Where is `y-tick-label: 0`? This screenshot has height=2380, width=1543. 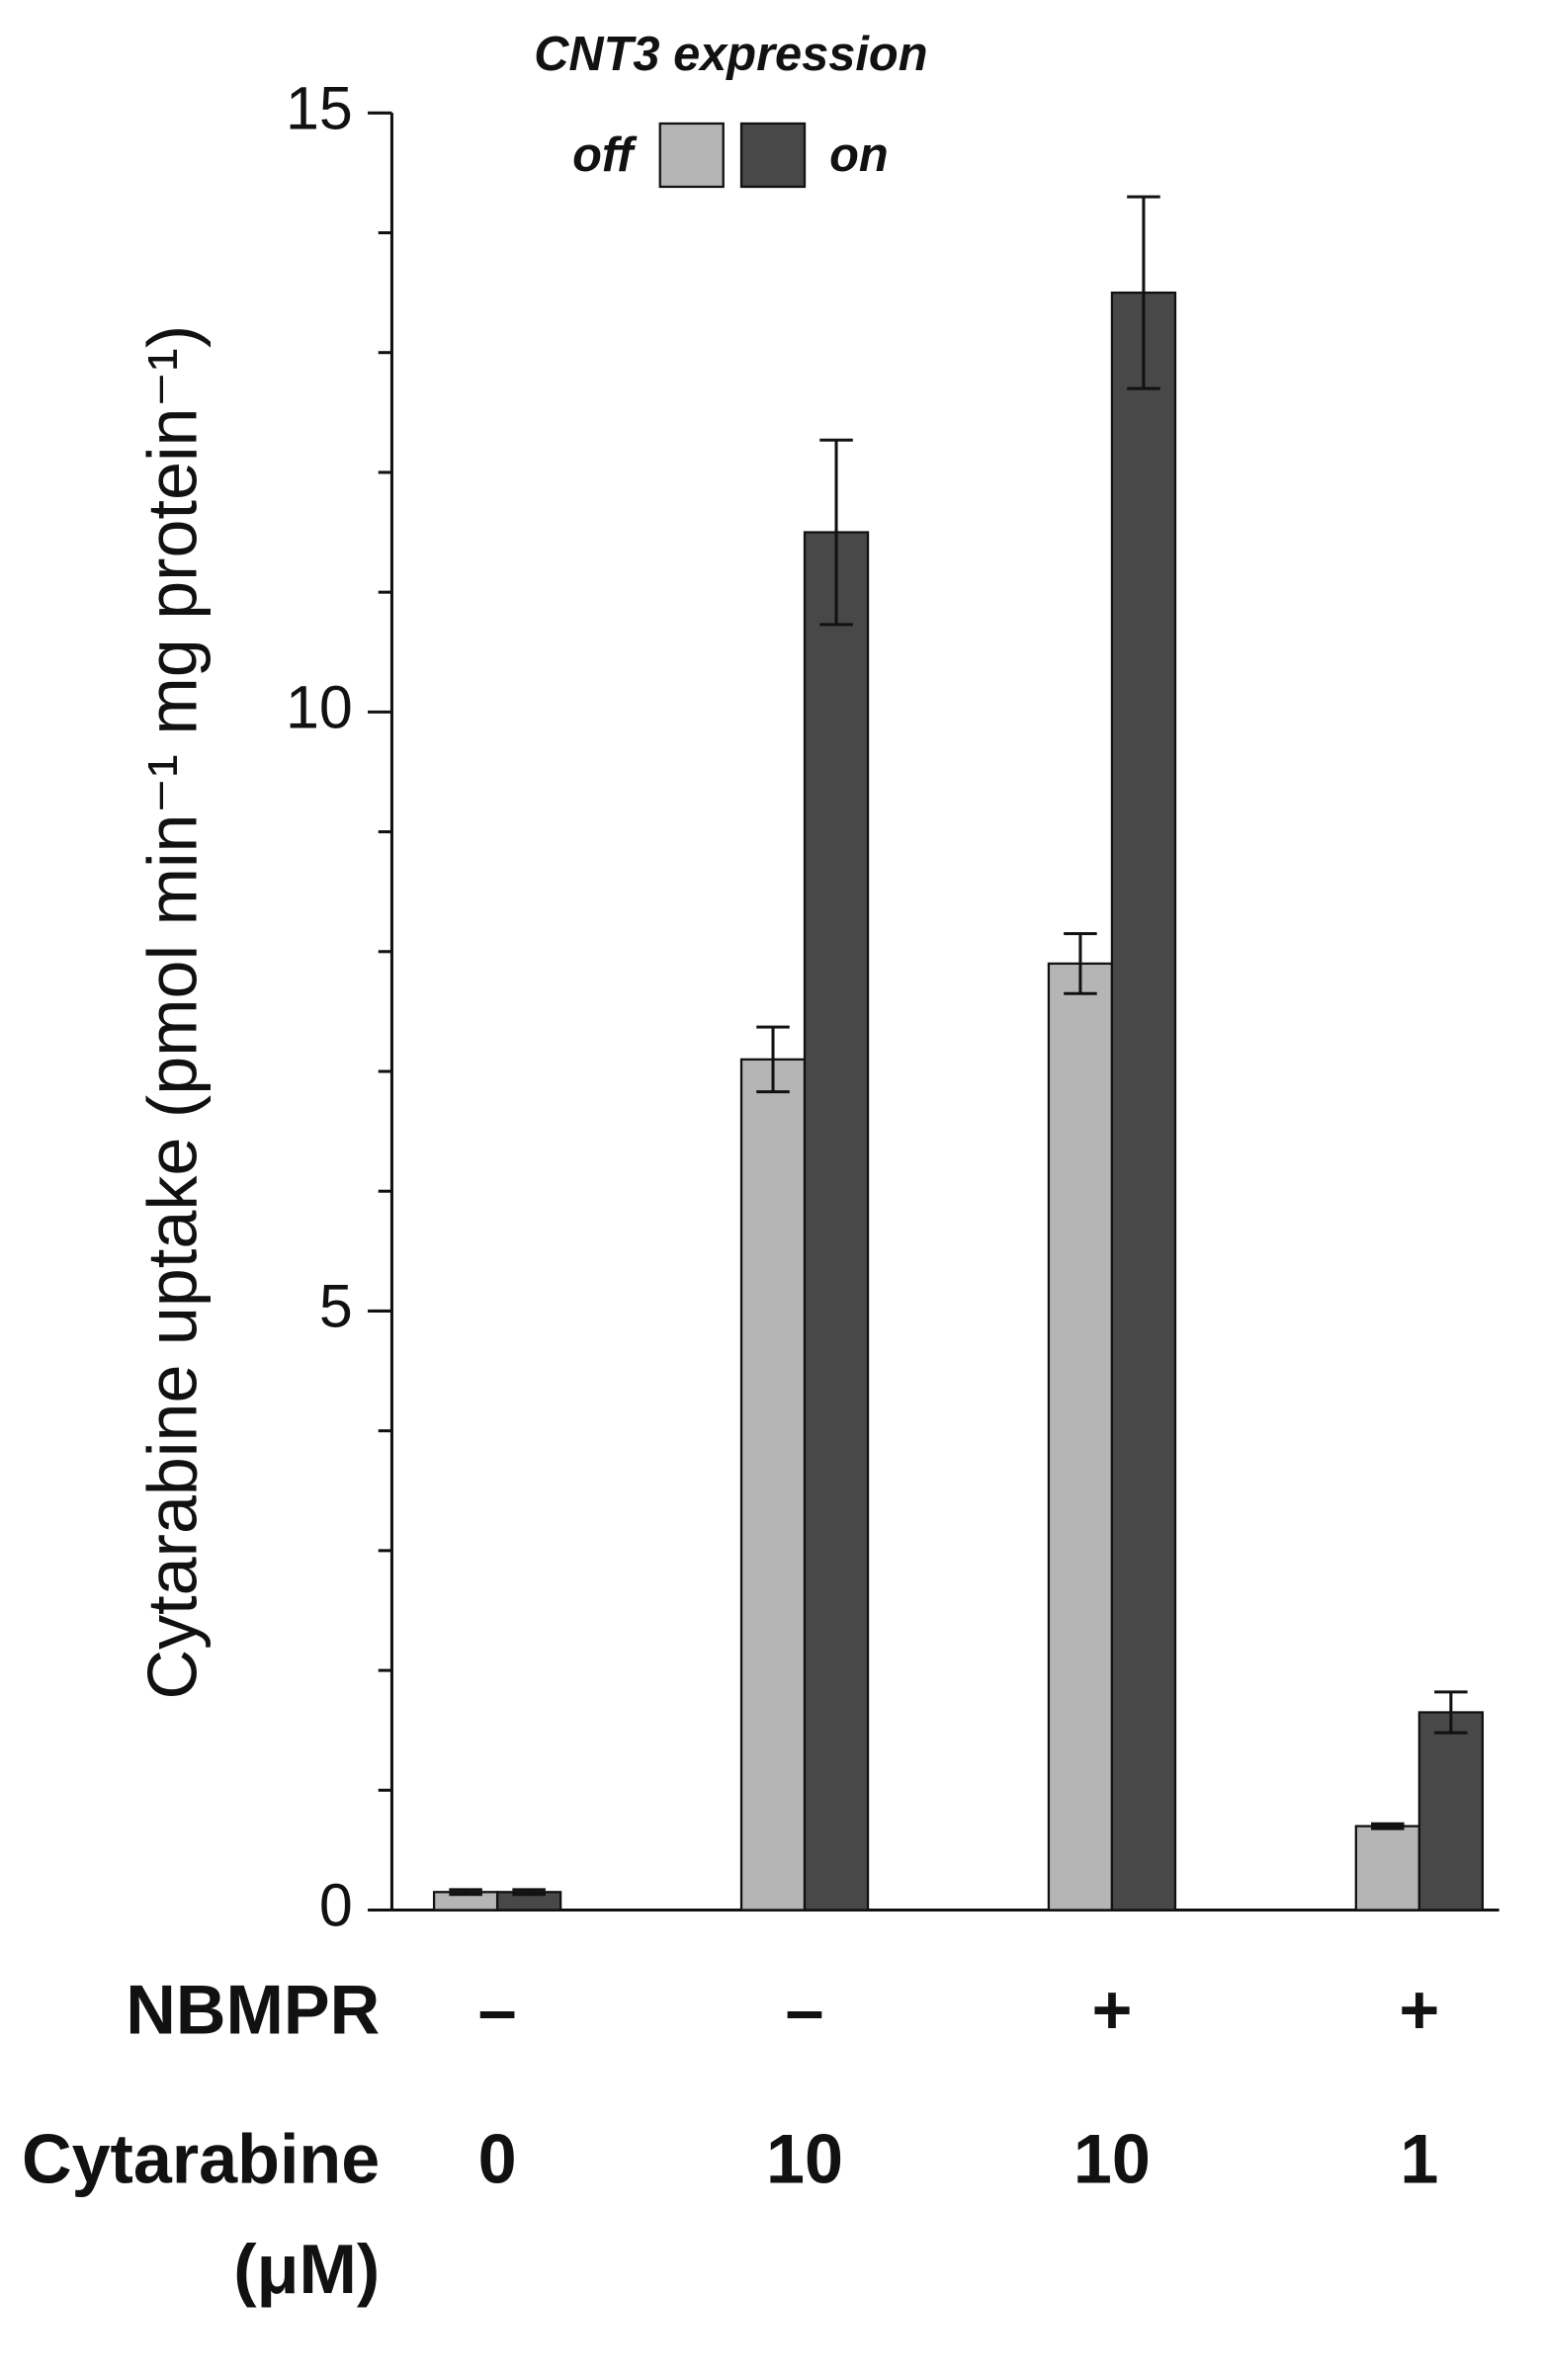 y-tick-label: 0 is located at coordinates (336, 1905).